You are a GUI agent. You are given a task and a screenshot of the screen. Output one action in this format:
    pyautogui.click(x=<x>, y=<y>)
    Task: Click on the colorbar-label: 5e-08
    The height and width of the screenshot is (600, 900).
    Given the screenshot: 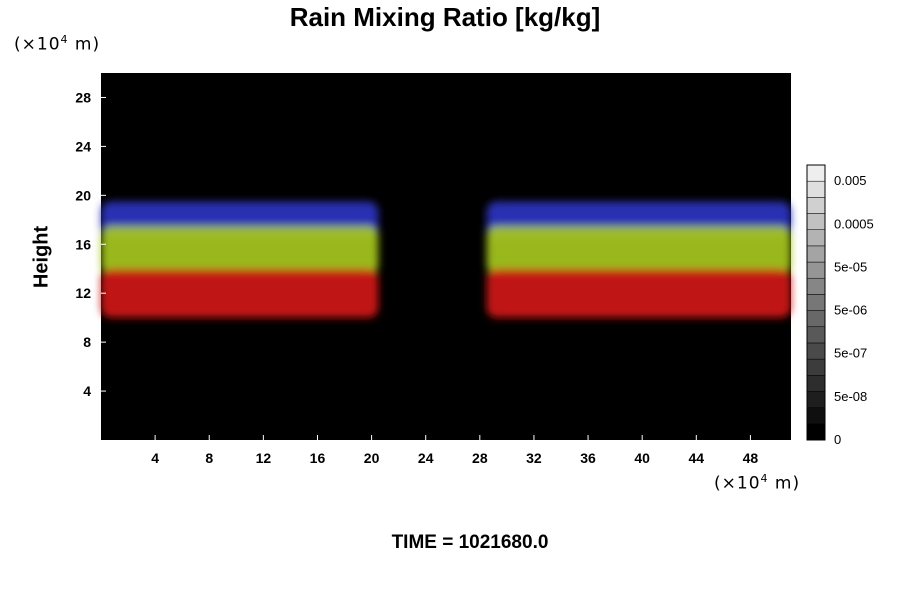 What is the action you would take?
    pyautogui.click(x=850, y=396)
    